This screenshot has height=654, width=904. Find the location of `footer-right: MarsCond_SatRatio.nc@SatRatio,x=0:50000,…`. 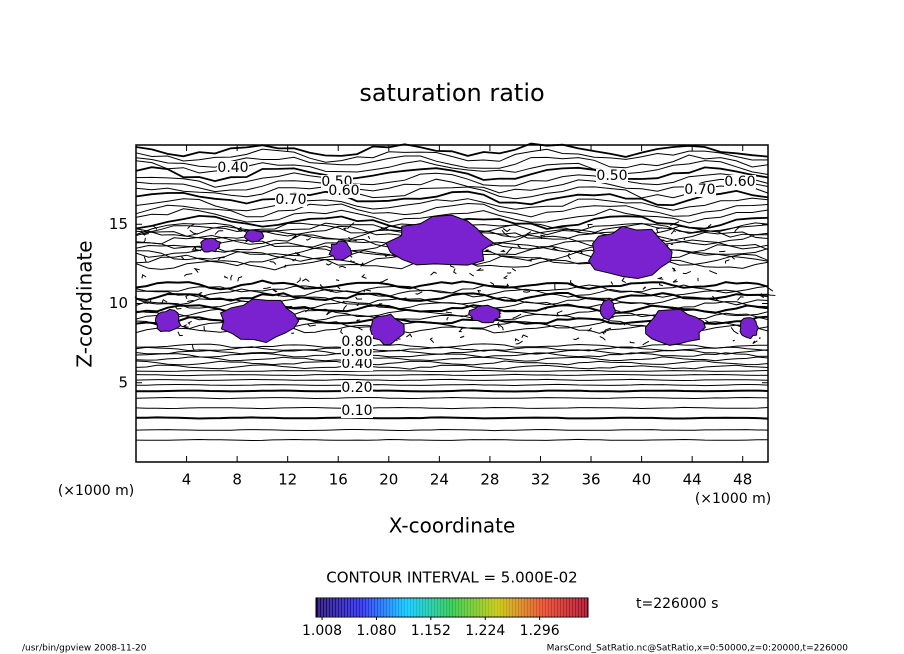

footer-right: MarsCond_SatRatio.nc@SatRatio,x=0:50000,… is located at coordinates (698, 649).